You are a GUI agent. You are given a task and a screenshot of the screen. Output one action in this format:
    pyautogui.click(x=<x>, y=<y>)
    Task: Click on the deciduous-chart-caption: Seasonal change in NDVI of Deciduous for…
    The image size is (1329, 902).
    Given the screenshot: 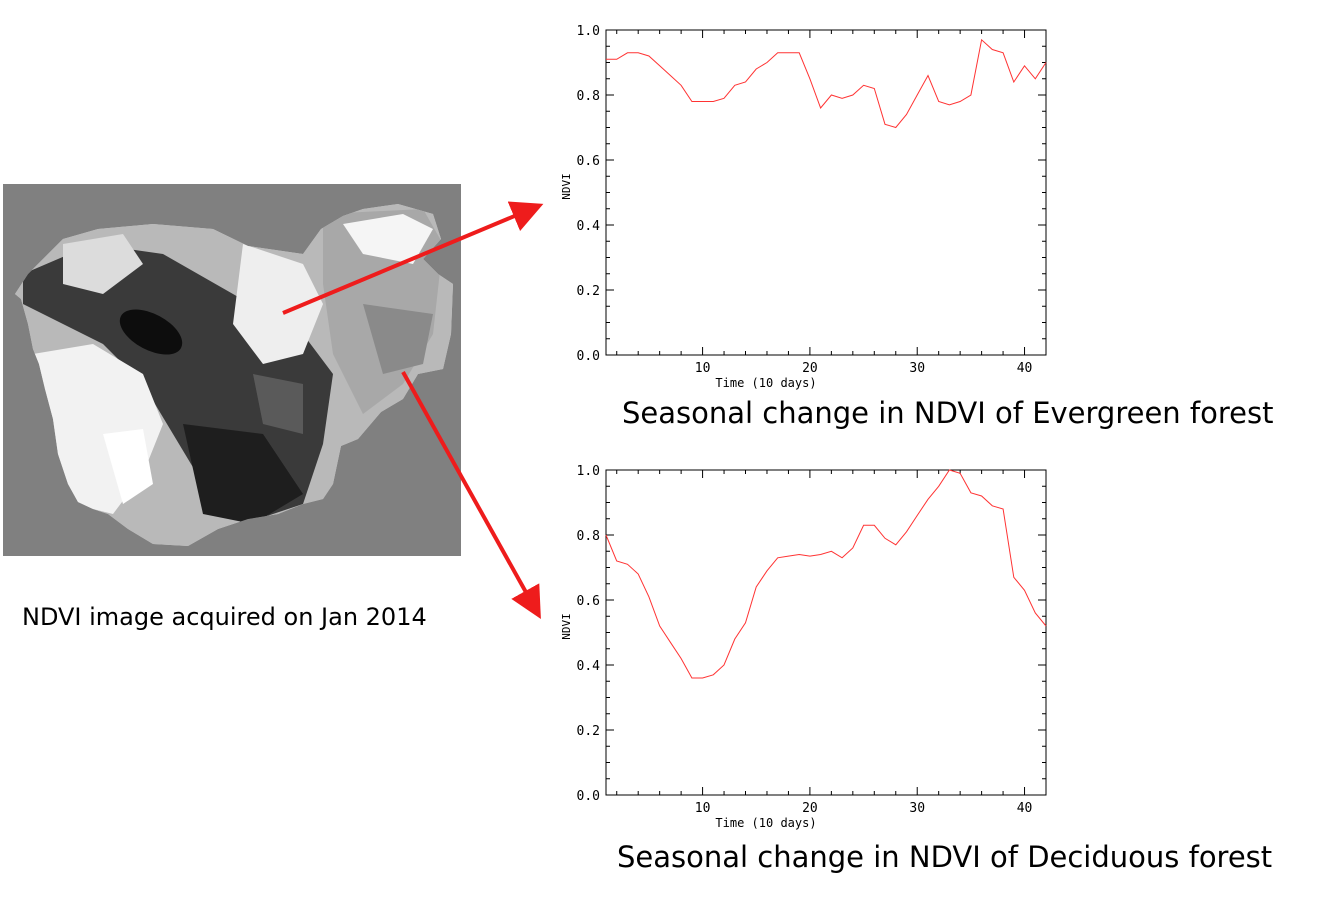 What is the action you would take?
    pyautogui.click(x=945, y=857)
    